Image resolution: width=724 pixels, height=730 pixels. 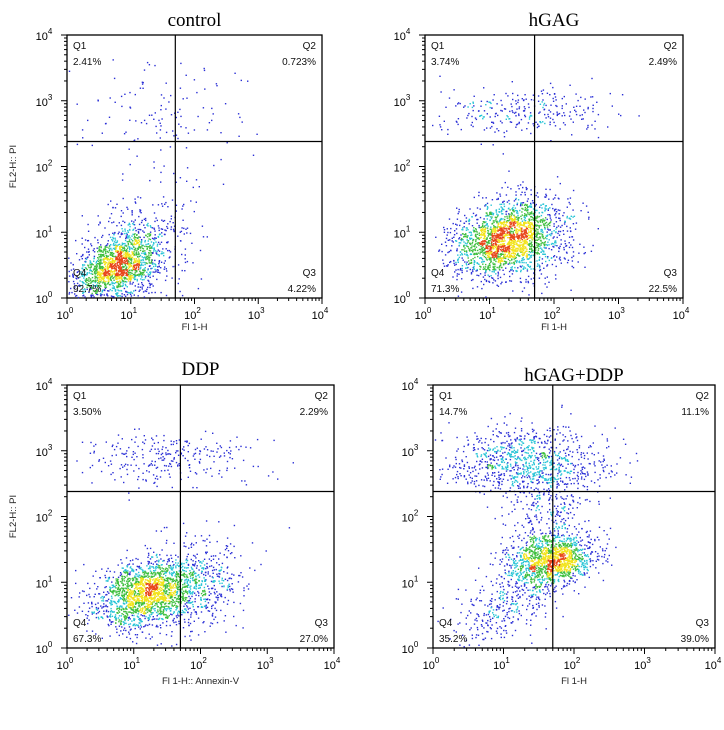 What do you see at coordinates (438, 273) in the screenshot?
I see `quadrant-id: Q4` at bounding box center [438, 273].